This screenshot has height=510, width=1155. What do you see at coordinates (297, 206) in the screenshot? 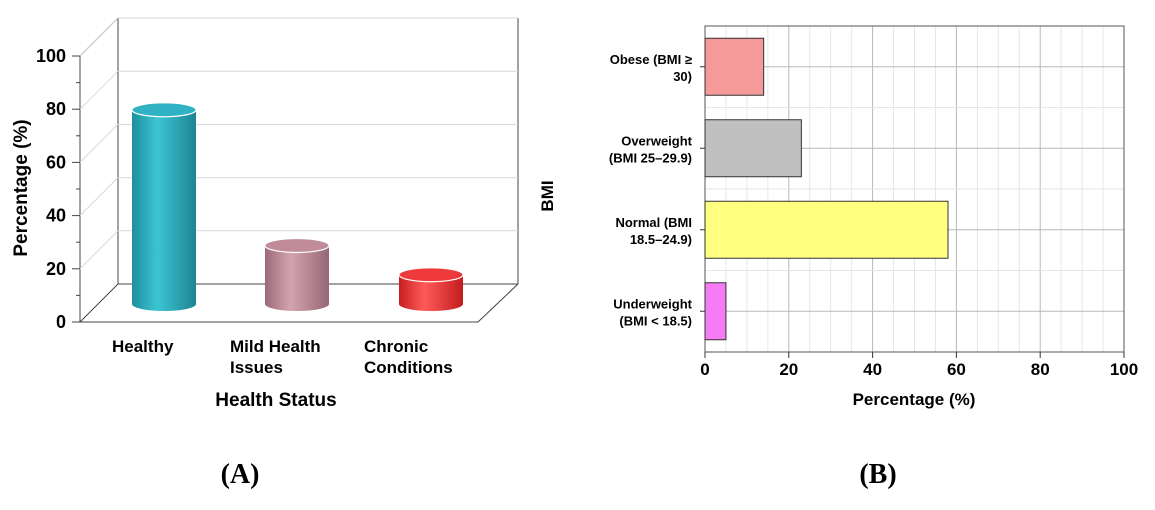
I see `chart-a-bars` at bounding box center [297, 206].